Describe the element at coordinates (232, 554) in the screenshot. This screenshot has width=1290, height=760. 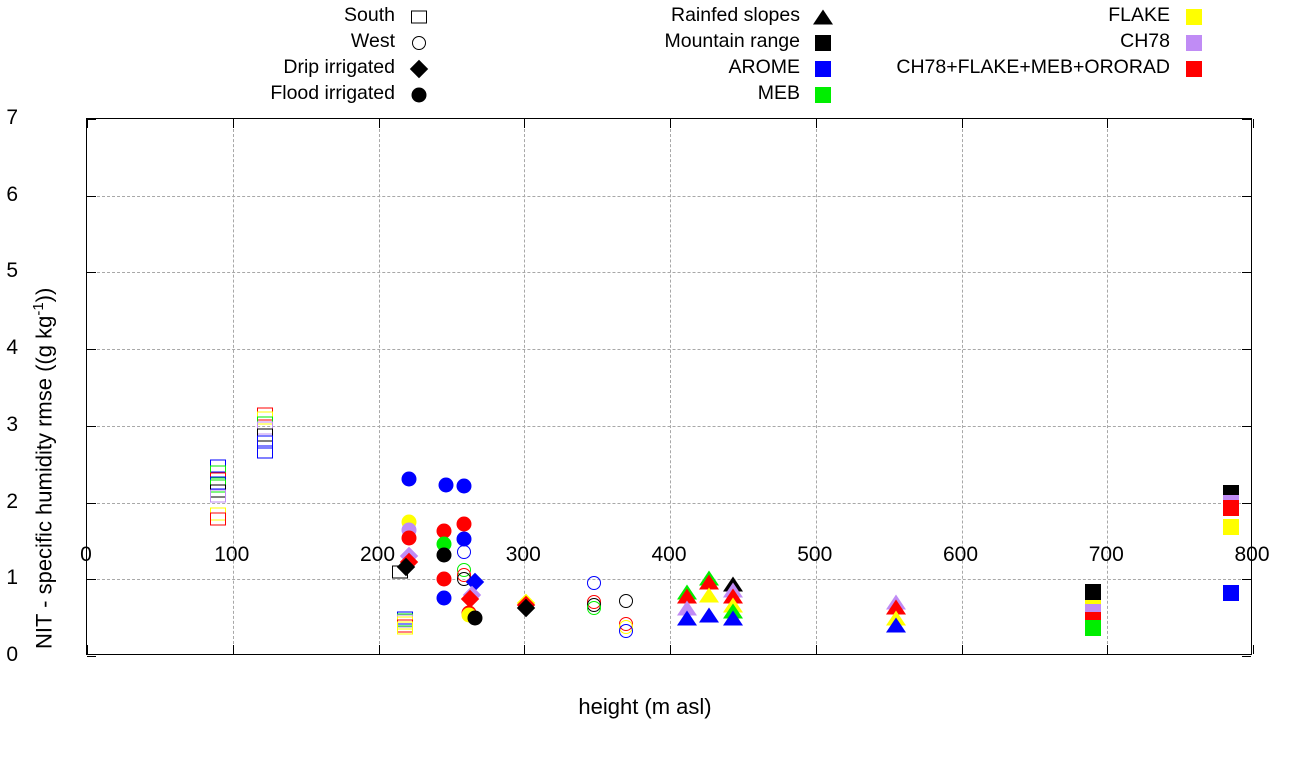
I see `x-tick-label: 100` at that location.